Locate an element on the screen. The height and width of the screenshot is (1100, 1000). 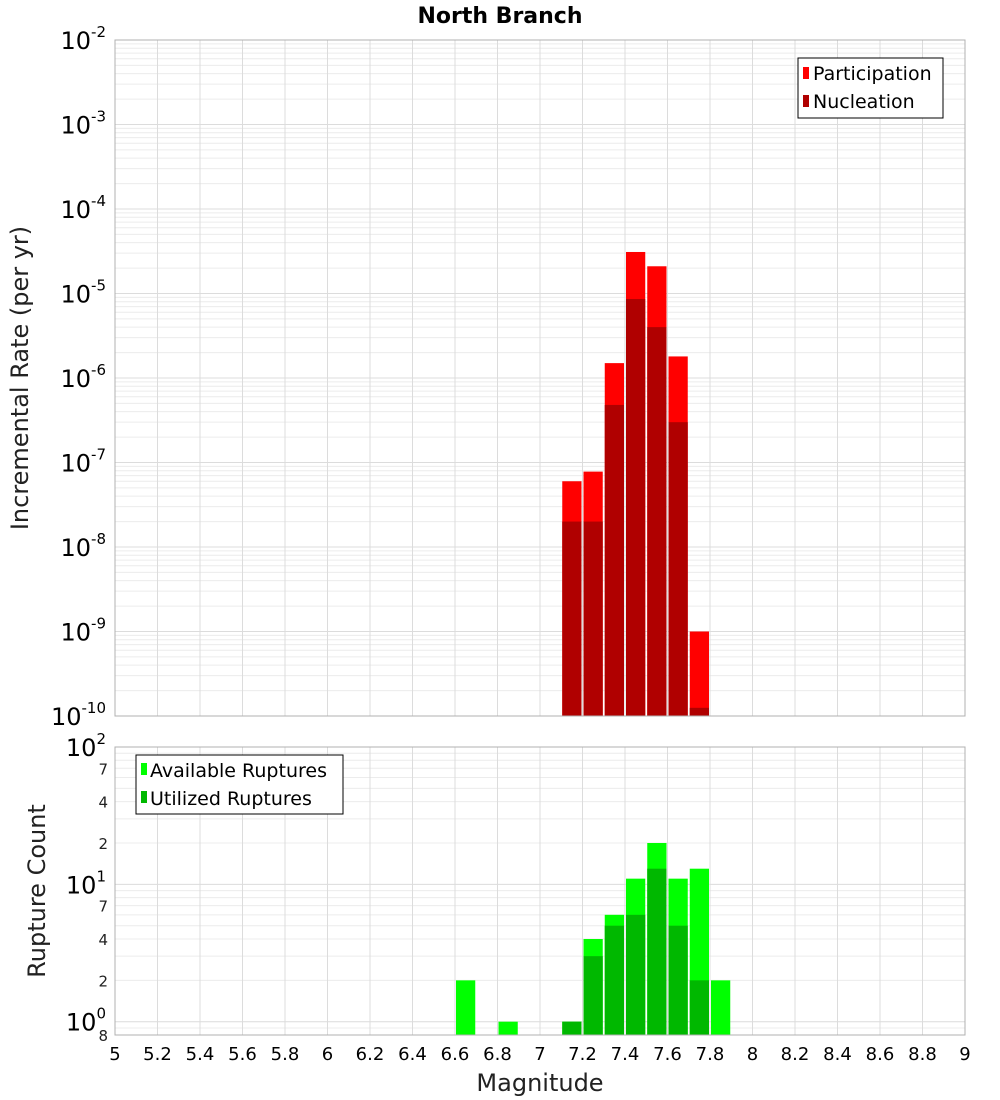
top-legend: Participation Nucleation is located at coordinates (870, 88).